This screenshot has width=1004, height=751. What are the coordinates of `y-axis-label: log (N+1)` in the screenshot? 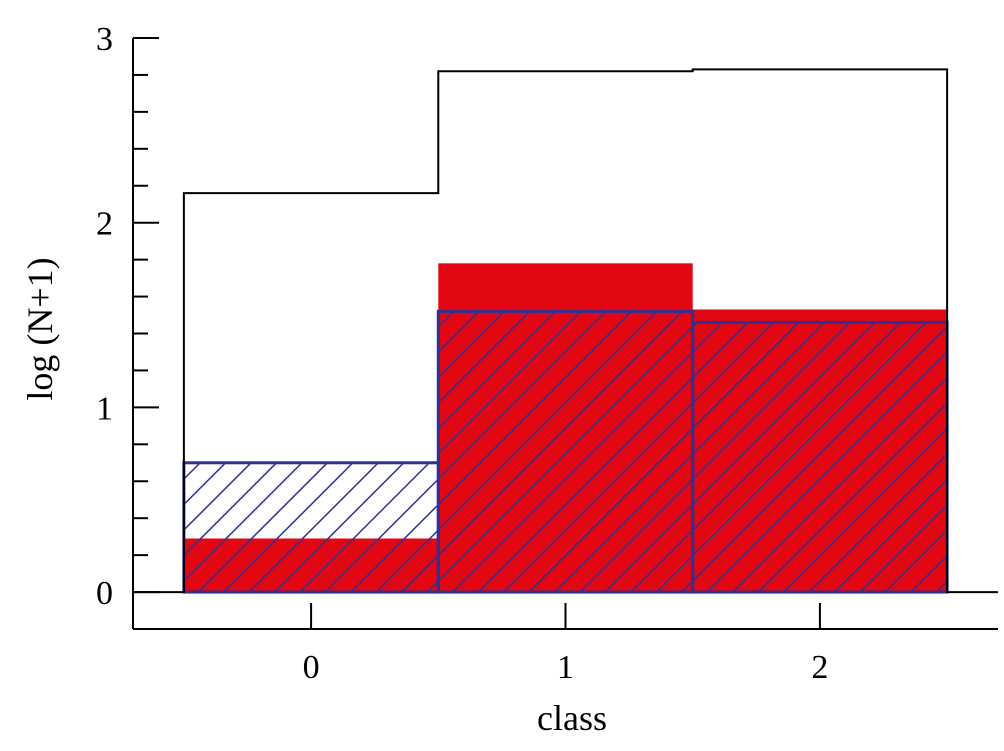 It's located at (40, 328).